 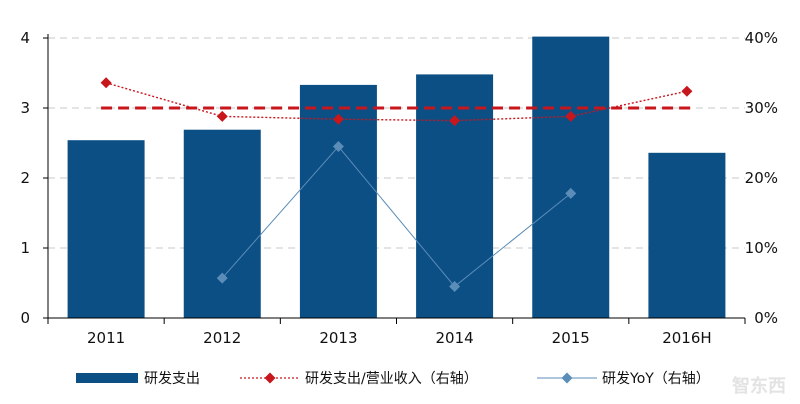 What do you see at coordinates (222, 338) in the screenshot?
I see `x-tick-label: 2012` at bounding box center [222, 338].